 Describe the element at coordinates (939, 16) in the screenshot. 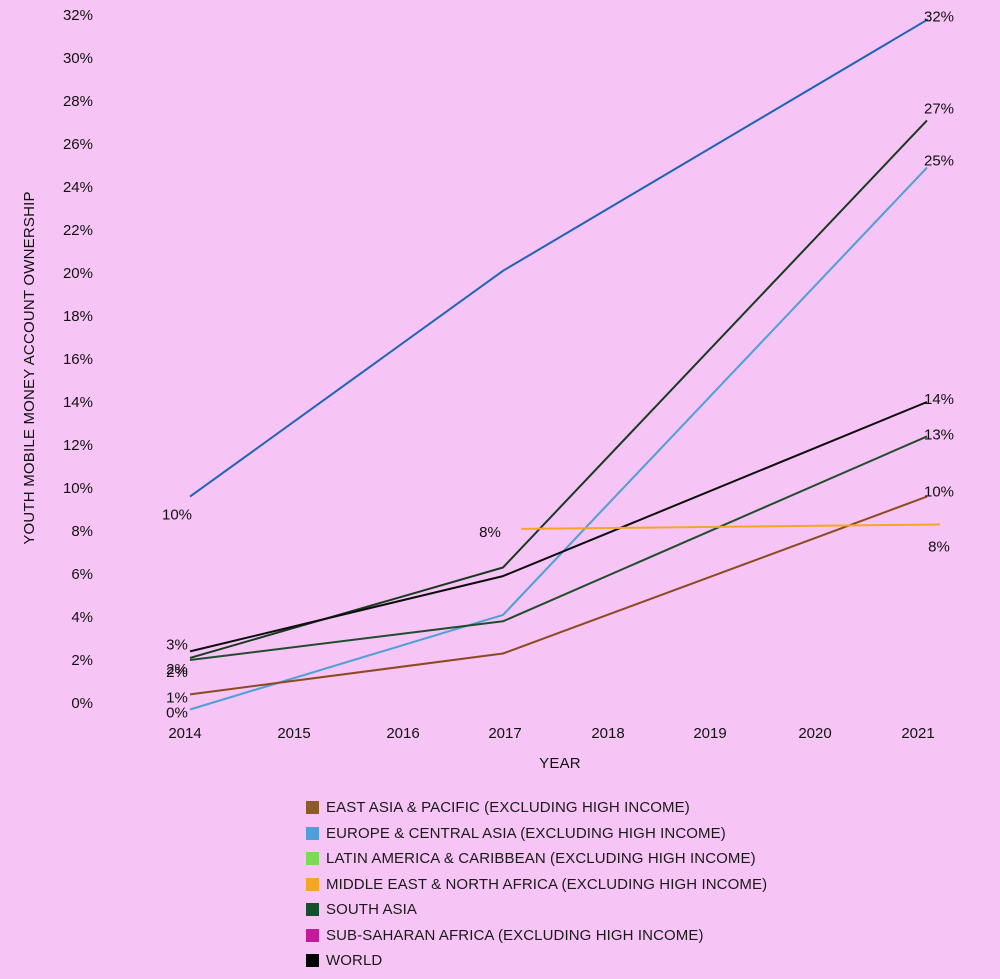

I see `data-label: 32%` at that location.